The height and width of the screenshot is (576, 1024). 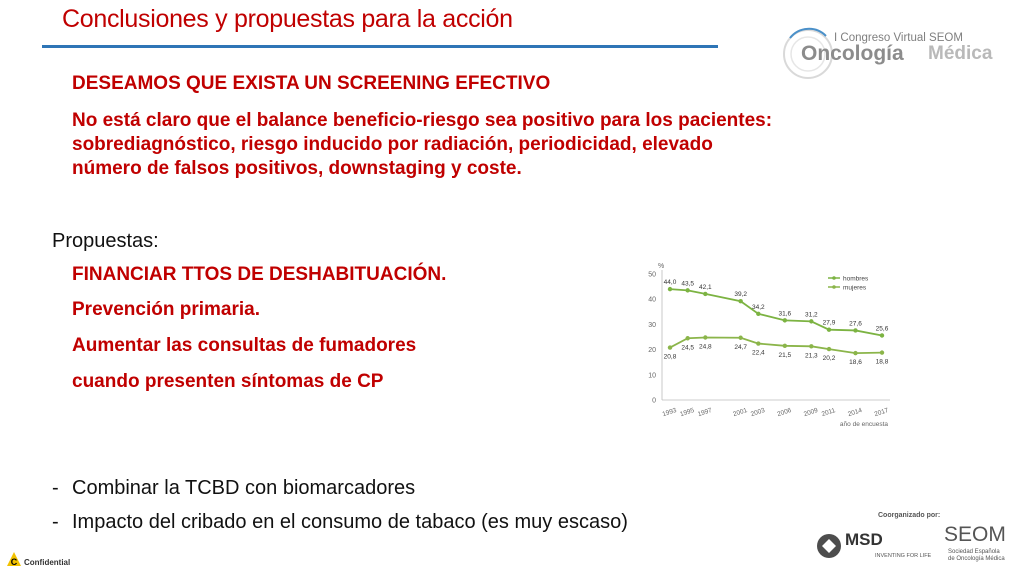 I want to click on data-label-hombres: 27,9, so click(x=829, y=323).